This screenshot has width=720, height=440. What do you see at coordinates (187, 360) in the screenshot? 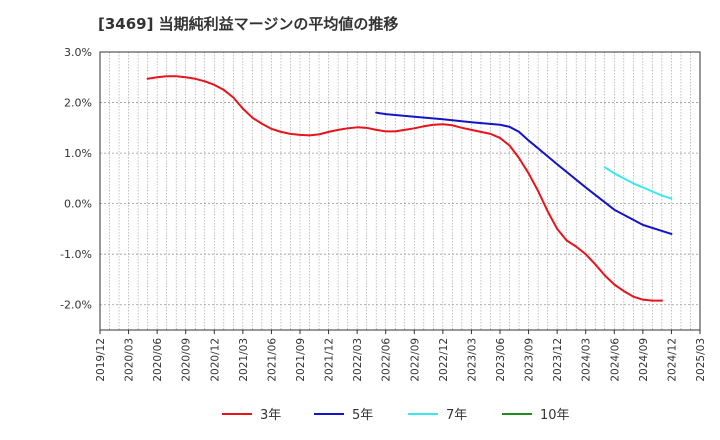
I see `x-tick-label: 2020/09` at bounding box center [187, 360].